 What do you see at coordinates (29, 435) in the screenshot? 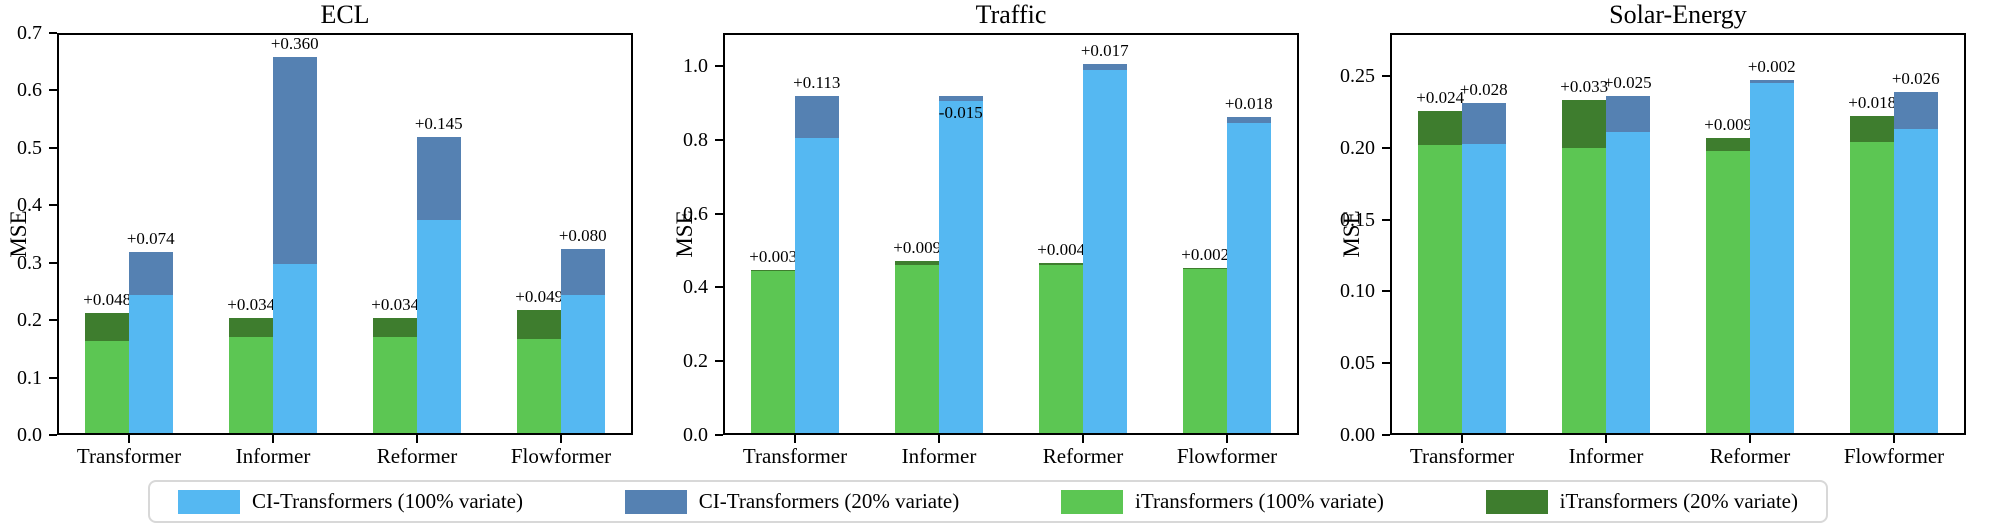
I see `y-tick-label: 0.0` at bounding box center [29, 435].